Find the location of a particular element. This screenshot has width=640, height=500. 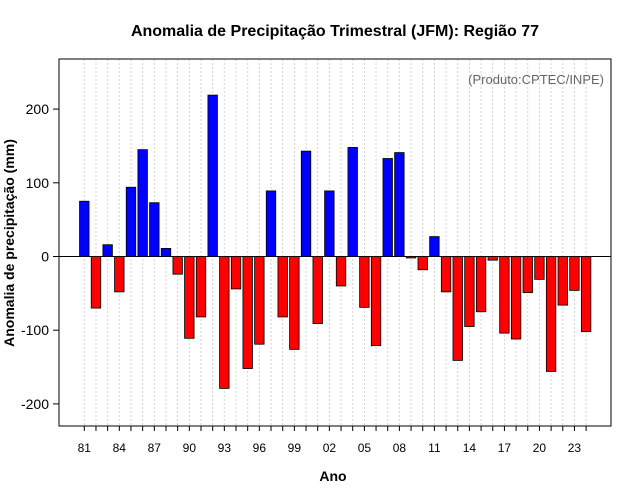

x-tick-label: 11 is located at coordinates (434, 448).